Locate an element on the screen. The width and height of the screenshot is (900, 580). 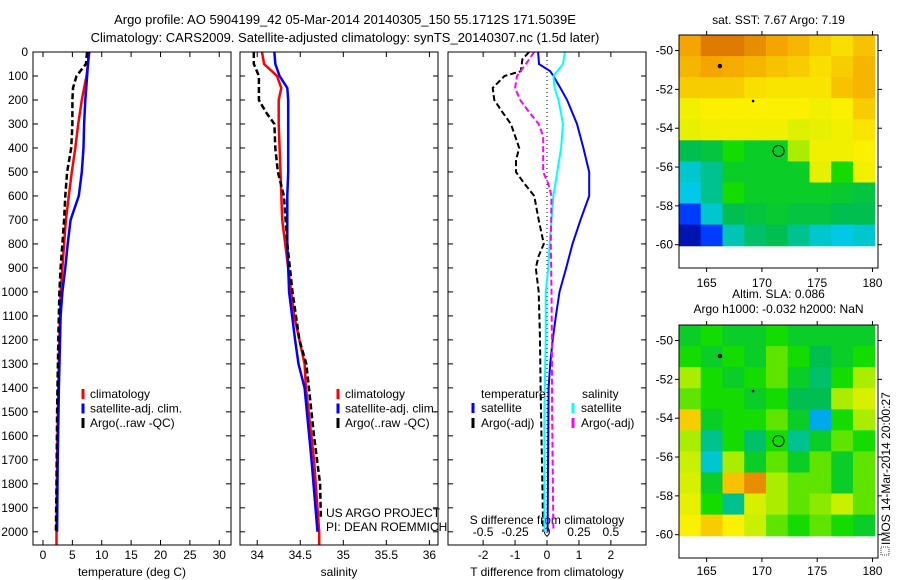
x-tick-label: 10 is located at coordinates (102, 555).